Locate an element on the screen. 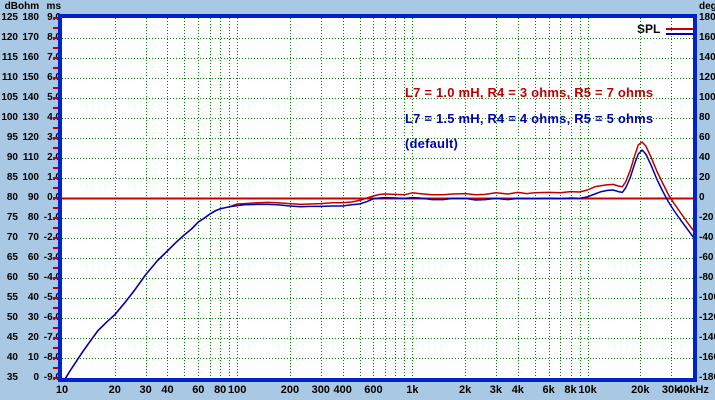 The width and height of the screenshot is (715, 400). deg-label: 80 is located at coordinates (705, 117).